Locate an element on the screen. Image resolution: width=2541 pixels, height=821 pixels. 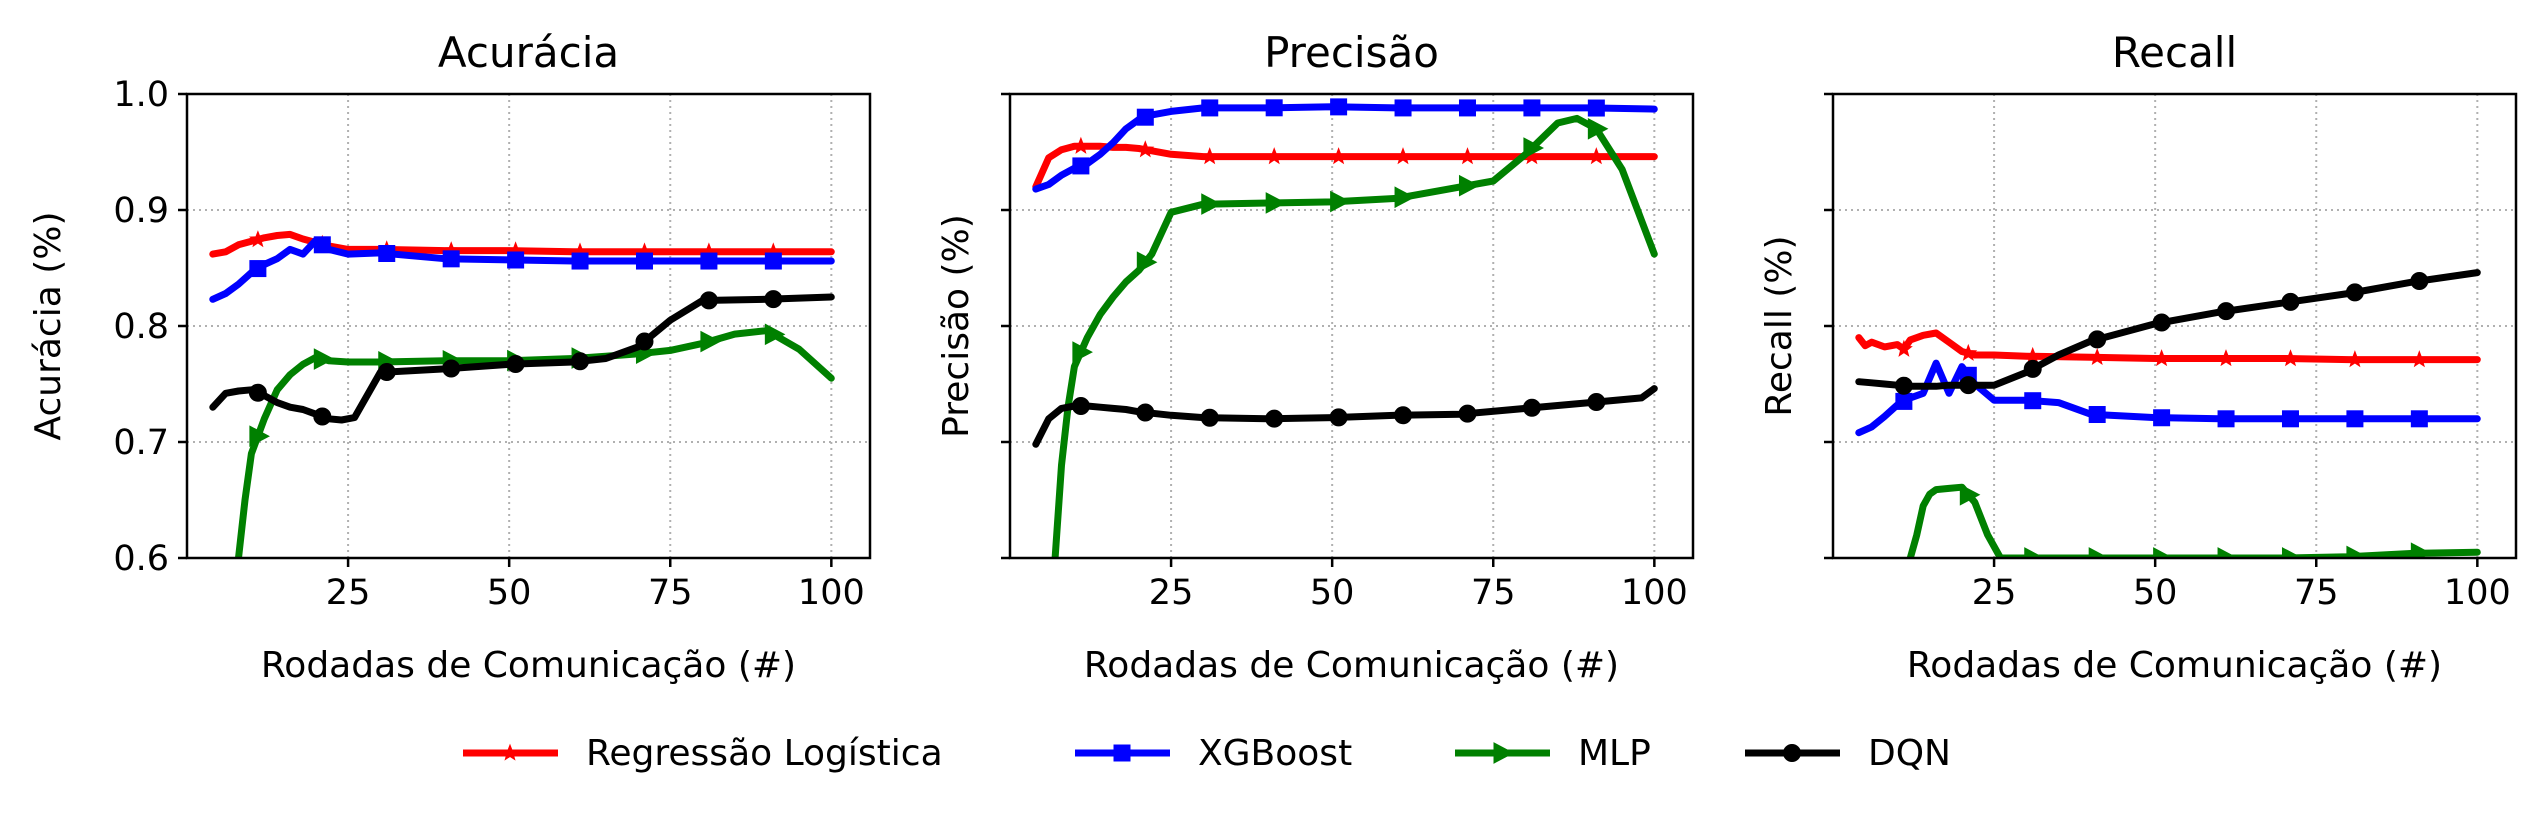
legend-item: Regressão Logística is located at coordinates (703, 753).